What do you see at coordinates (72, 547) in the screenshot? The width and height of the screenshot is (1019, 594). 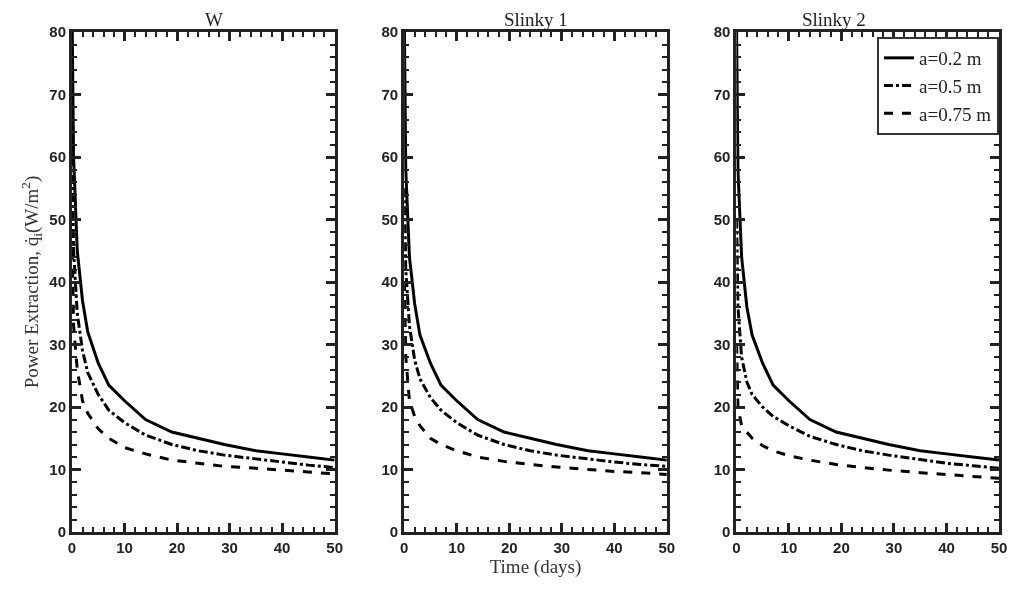 I see `x-tick-label: 0` at bounding box center [72, 547].